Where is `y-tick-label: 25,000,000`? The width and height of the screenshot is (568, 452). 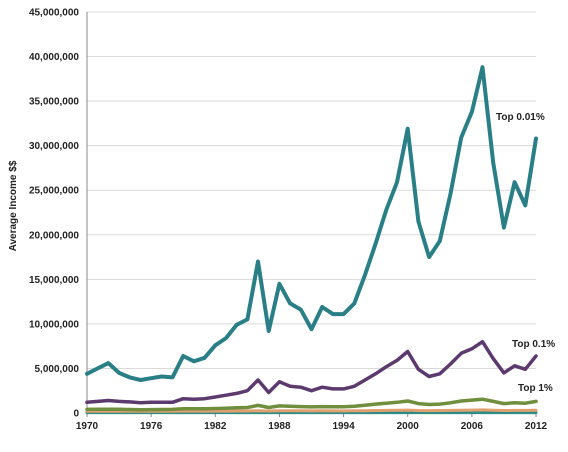 y-tick-label: 25,000,000 is located at coordinates (54, 191).